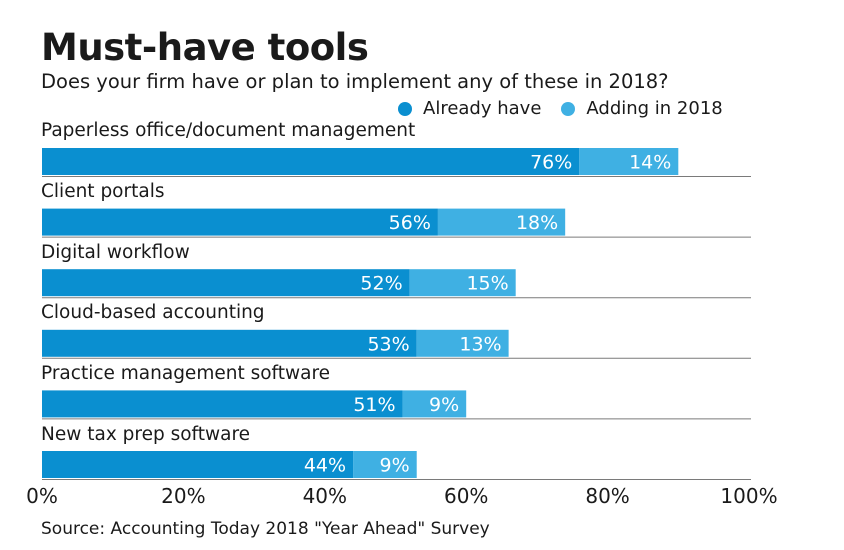 Image resolution: width=844 pixels, height=550 pixels. Describe the element at coordinates (607, 496) in the screenshot. I see `x-tick-label: 80%` at that location.